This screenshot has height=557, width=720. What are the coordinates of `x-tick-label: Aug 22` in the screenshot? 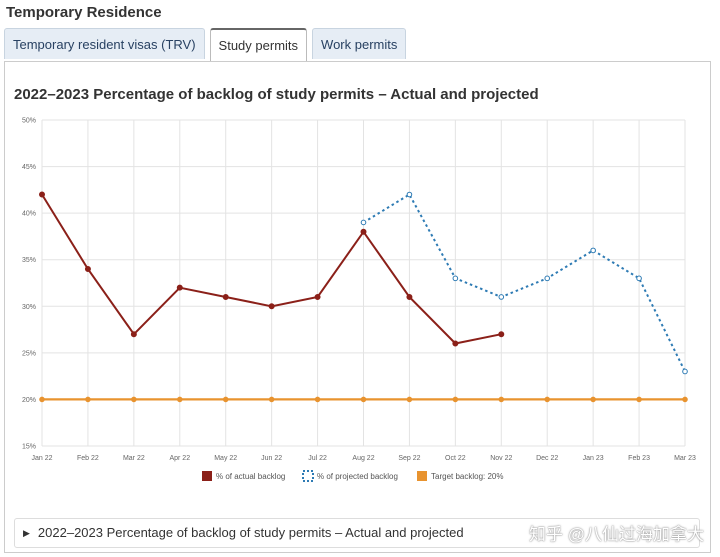 It's located at (363, 458).